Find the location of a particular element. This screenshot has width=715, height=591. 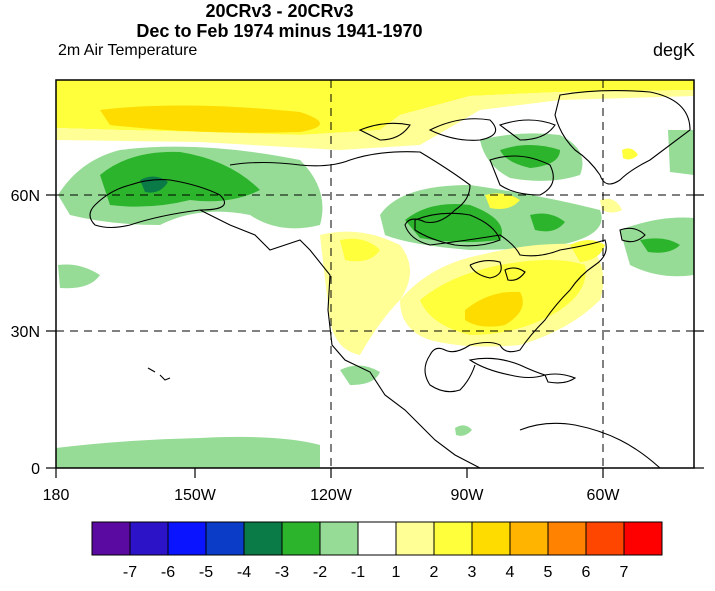

coastline-great-lakes is located at coordinates (497, 270).